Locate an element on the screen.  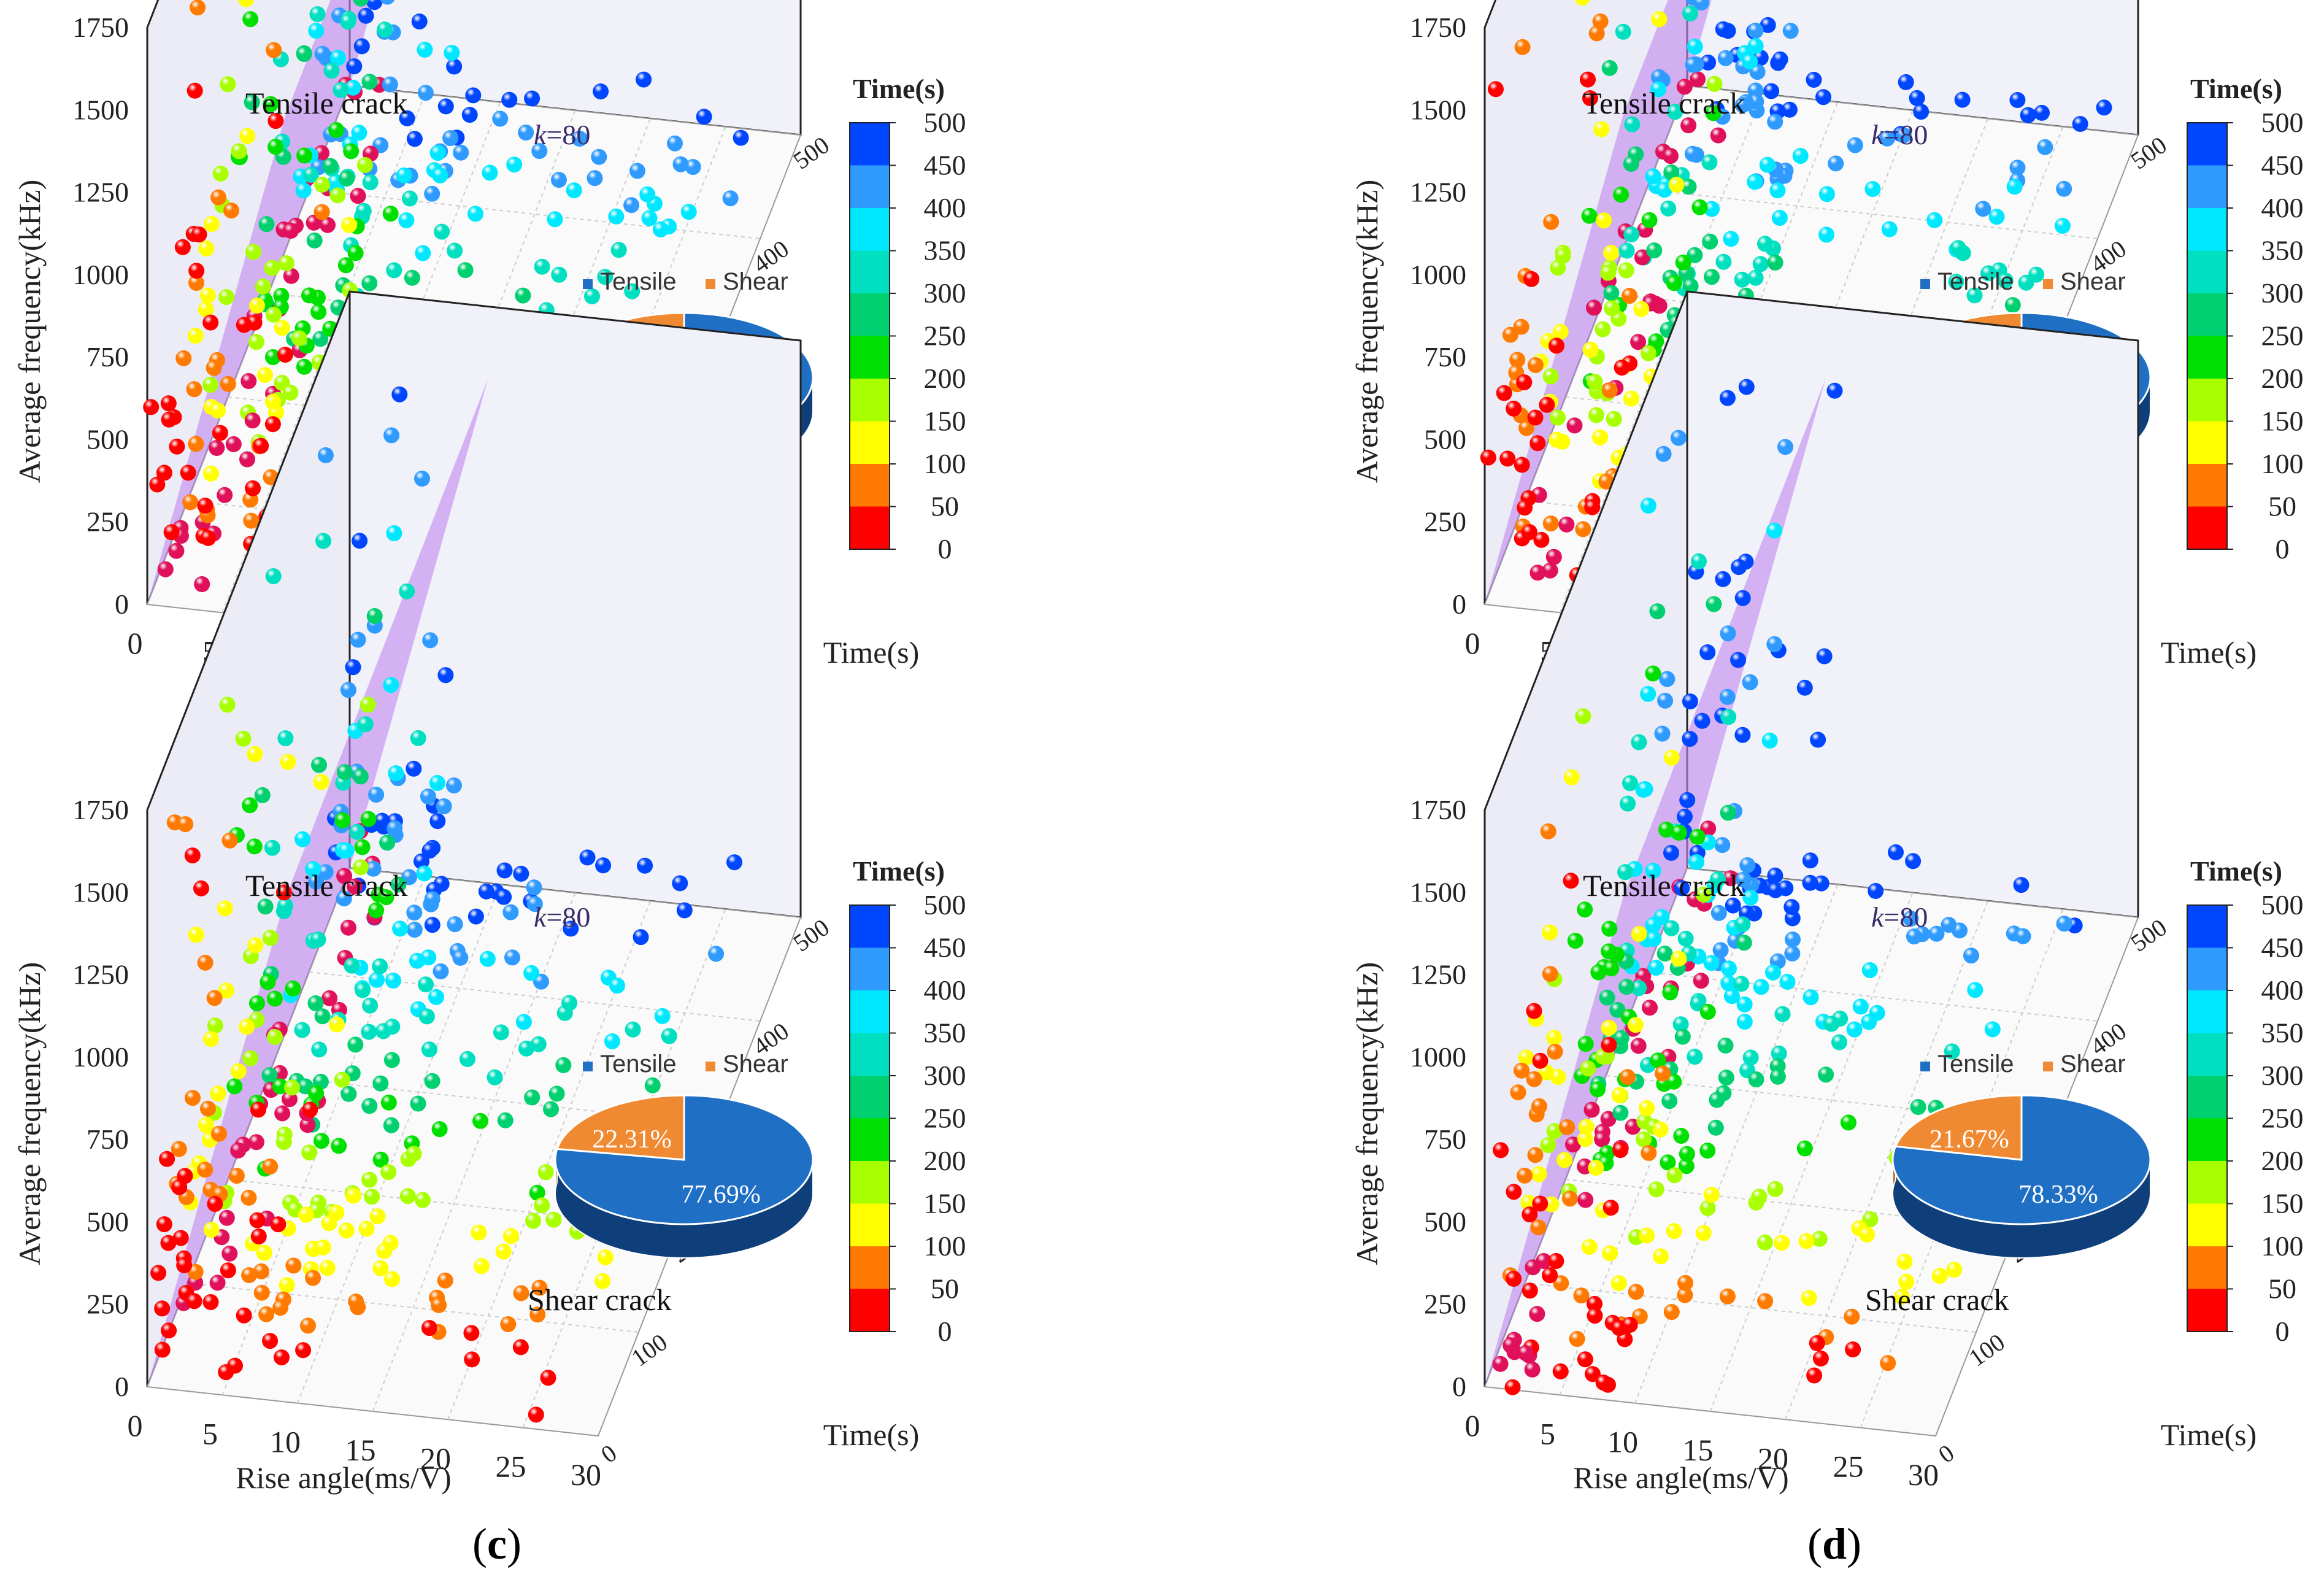
floor-gridline is located at coordinates (1872, 214).